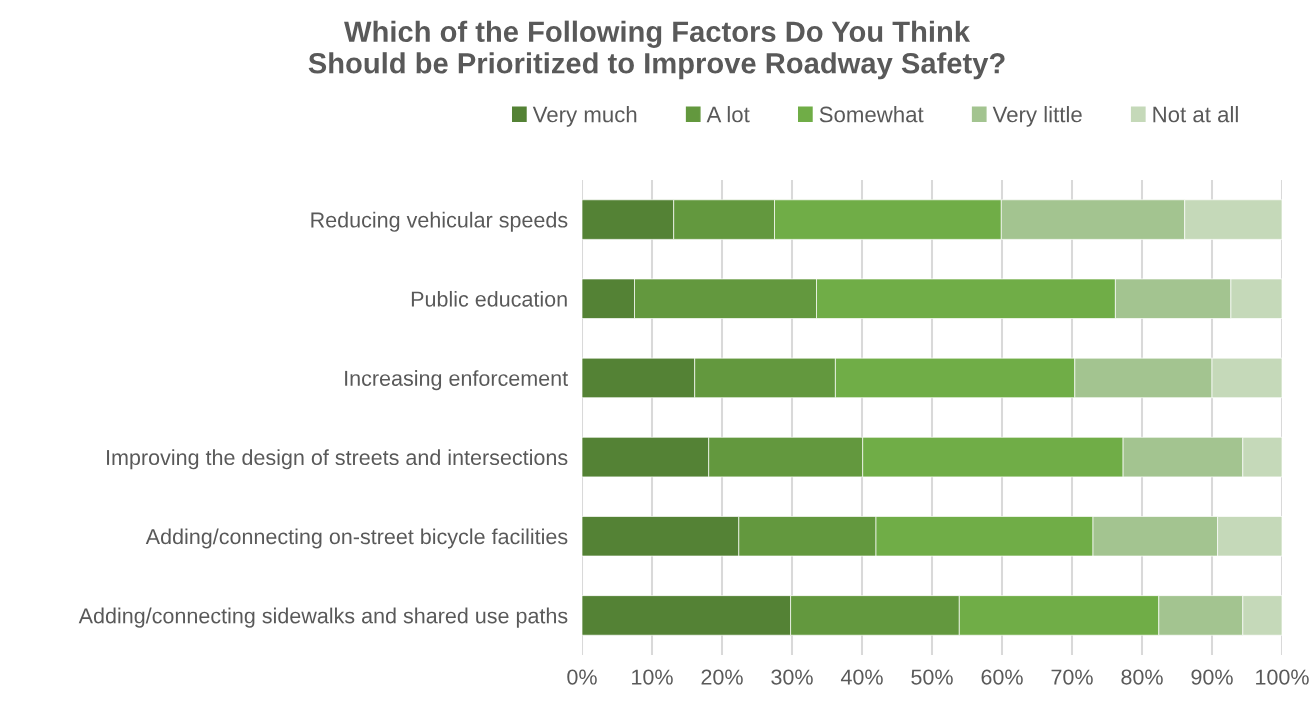  What do you see at coordinates (1037, 116) in the screenshot?
I see `legend-label: Very little` at bounding box center [1037, 116].